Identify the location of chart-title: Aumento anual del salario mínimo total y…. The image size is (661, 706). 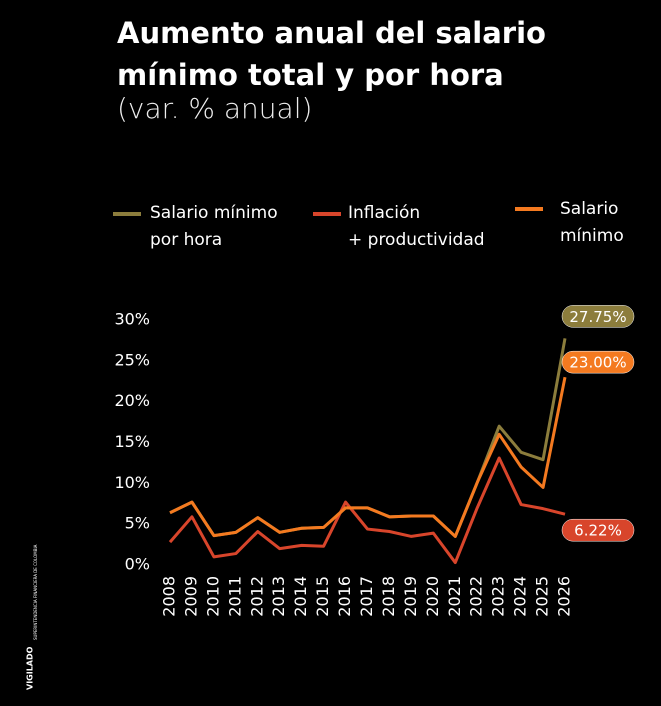
(331, 54).